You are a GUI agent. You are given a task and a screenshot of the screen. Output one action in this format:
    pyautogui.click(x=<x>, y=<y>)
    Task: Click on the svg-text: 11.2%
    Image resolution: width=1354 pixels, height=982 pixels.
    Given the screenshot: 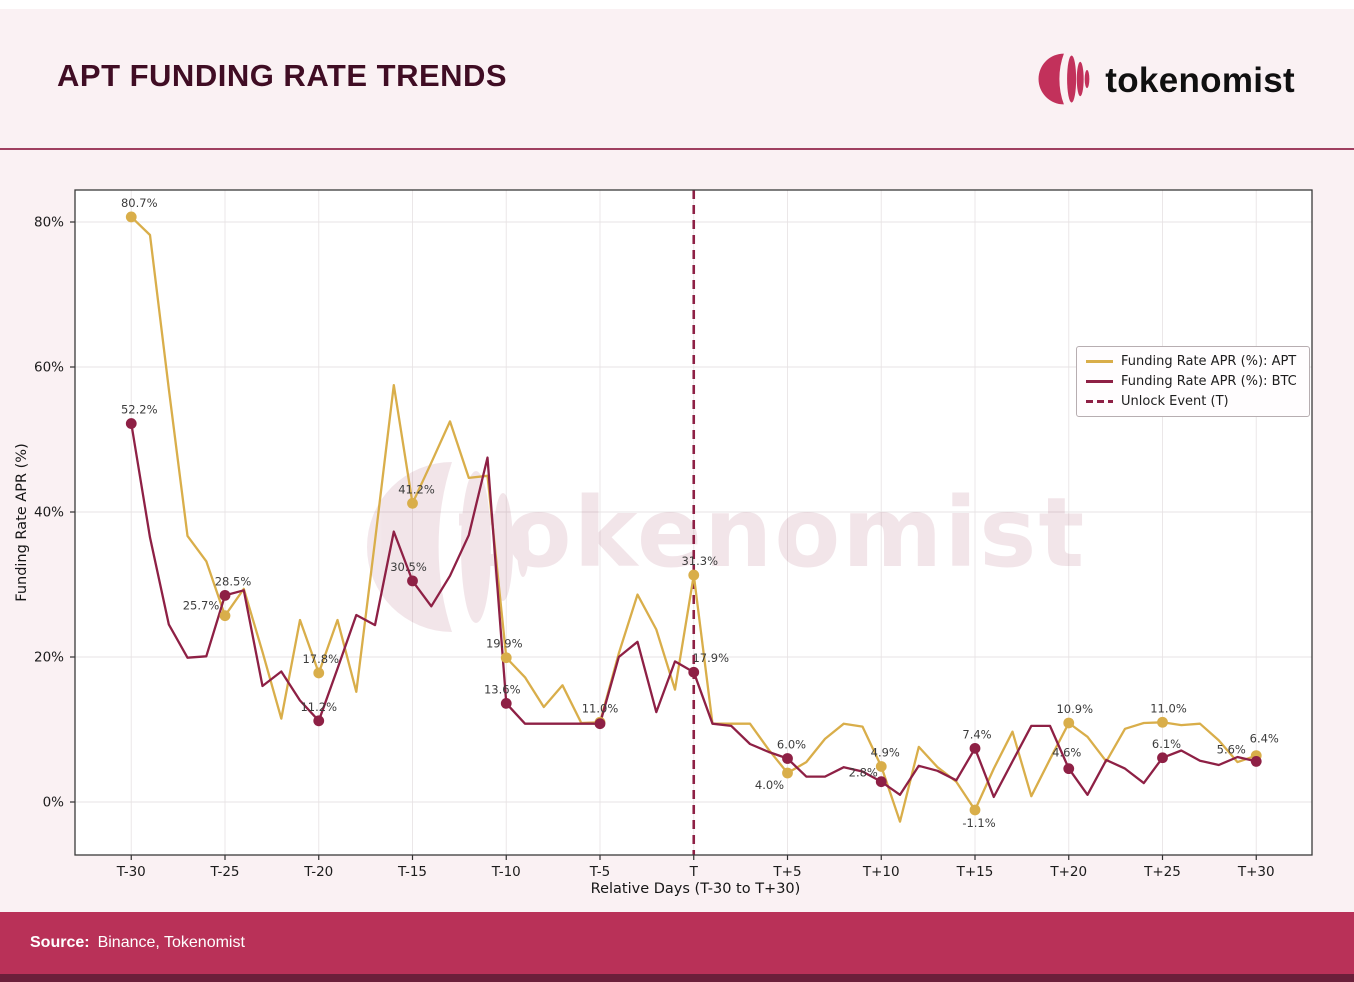 What is the action you would take?
    pyautogui.click(x=318, y=707)
    